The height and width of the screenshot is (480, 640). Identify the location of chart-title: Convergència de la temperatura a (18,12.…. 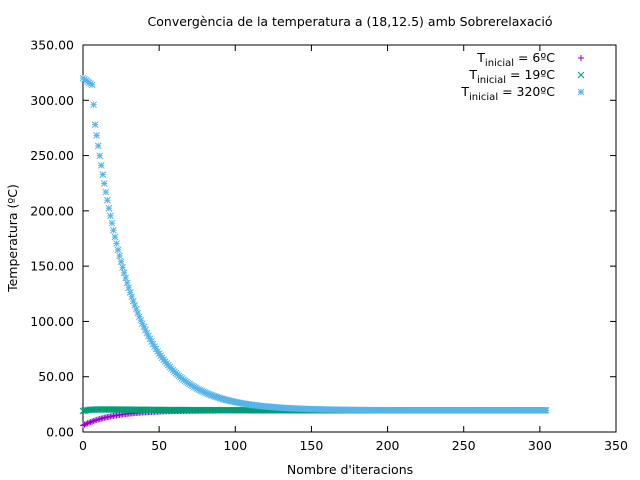
(350, 21).